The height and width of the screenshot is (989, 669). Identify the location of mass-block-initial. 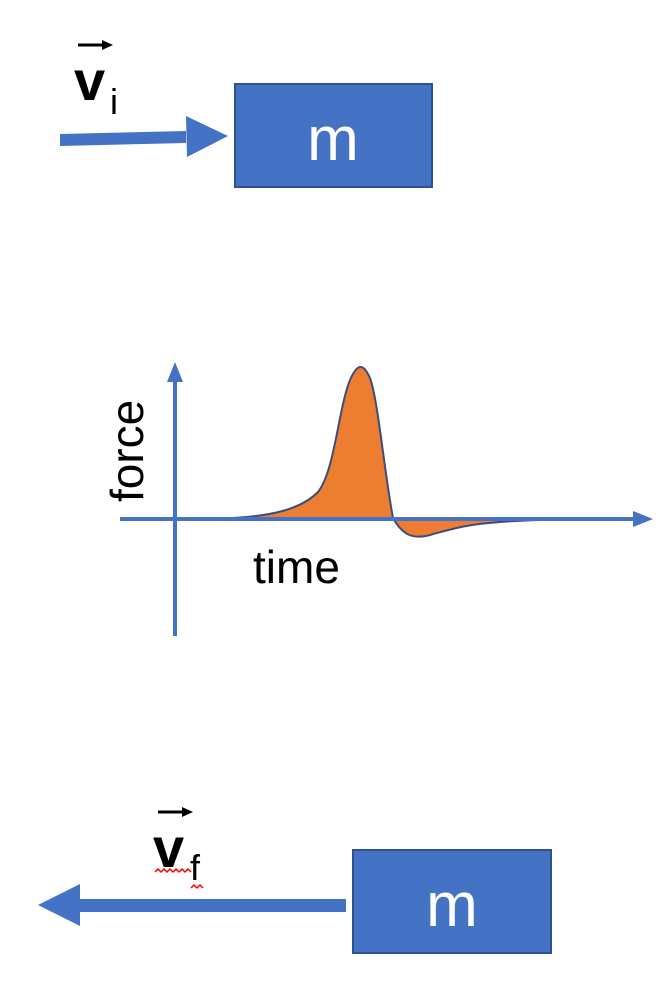
(333, 135).